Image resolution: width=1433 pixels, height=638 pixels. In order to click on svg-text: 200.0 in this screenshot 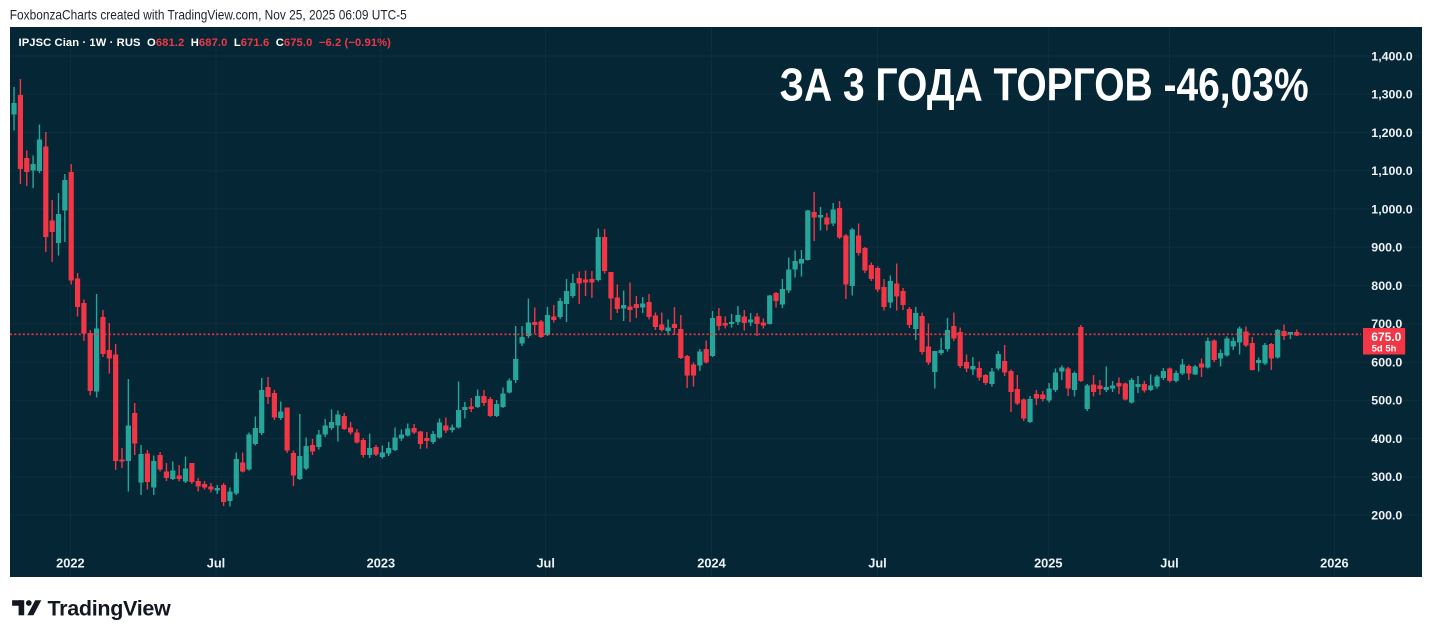, I will do `click(1386, 515)`.